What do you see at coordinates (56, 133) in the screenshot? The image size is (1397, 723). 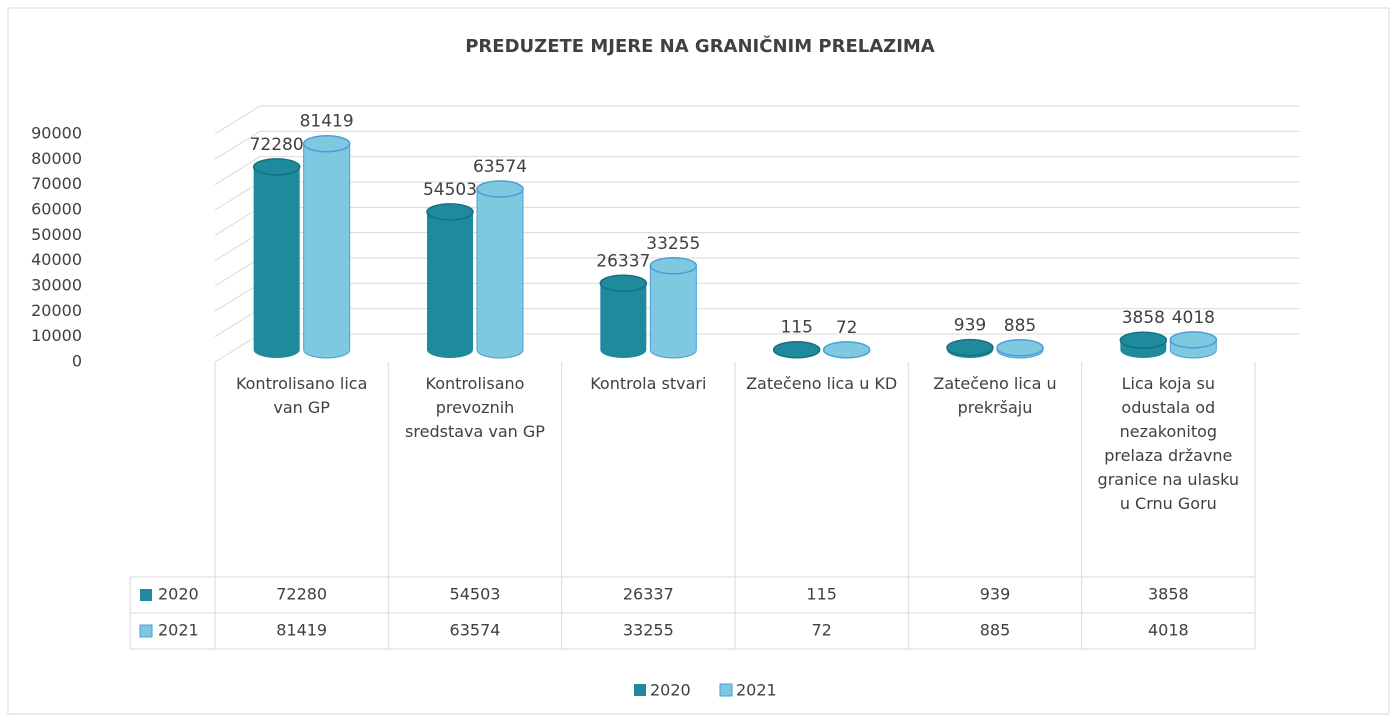 I see `y-tick-label: 90000` at bounding box center [56, 133].